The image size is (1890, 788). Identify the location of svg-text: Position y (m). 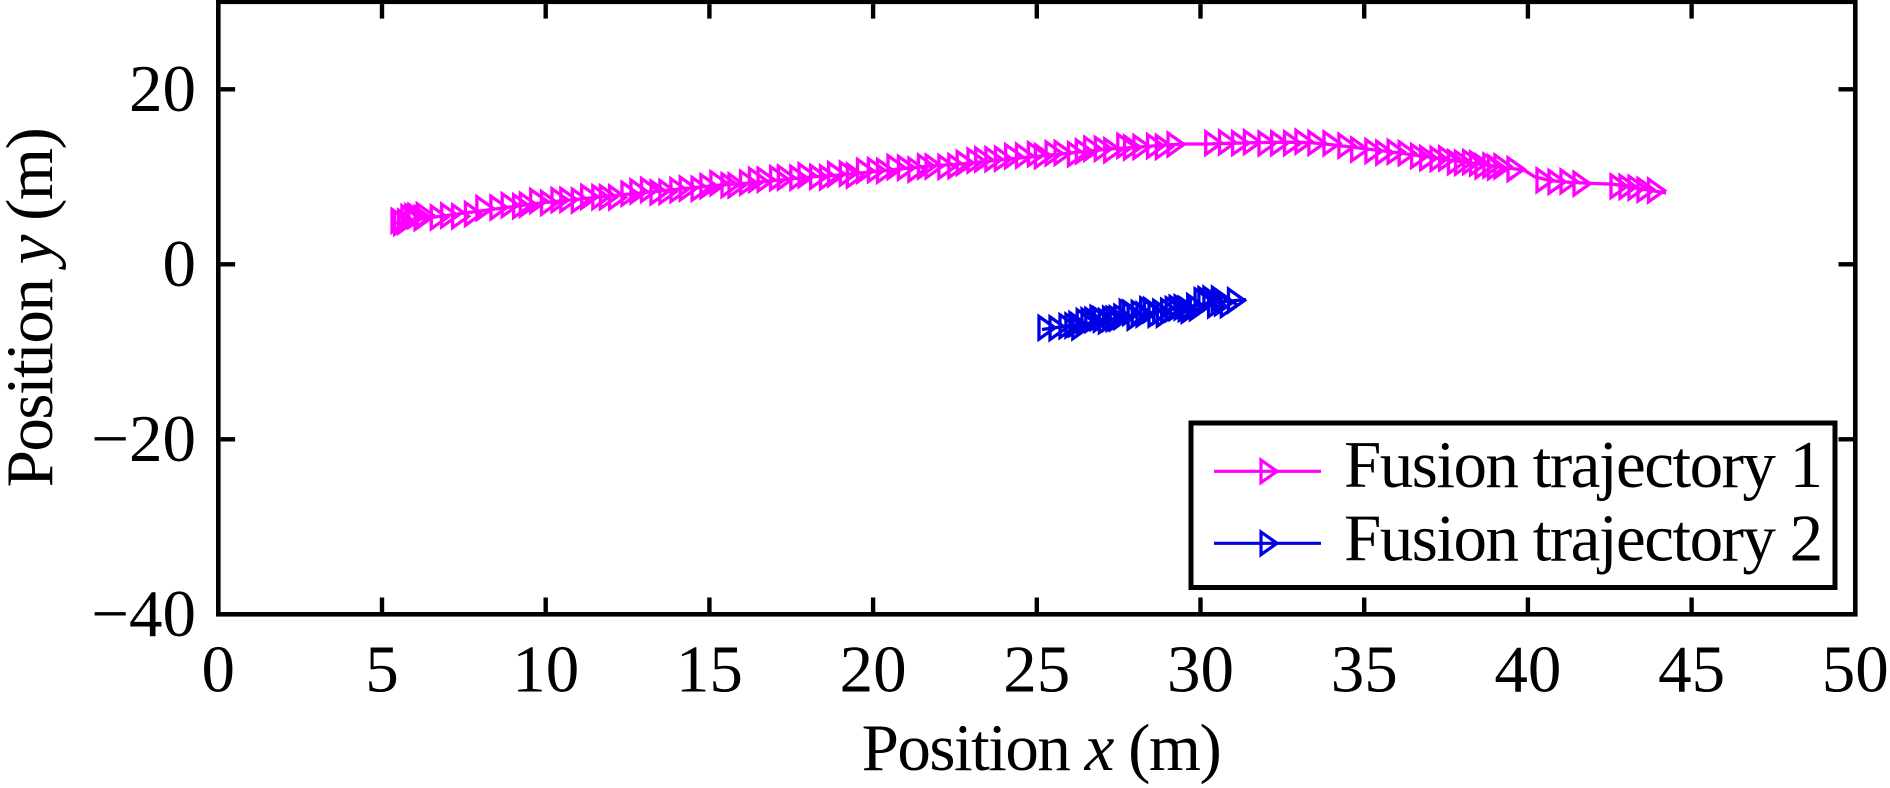
(33, 308).